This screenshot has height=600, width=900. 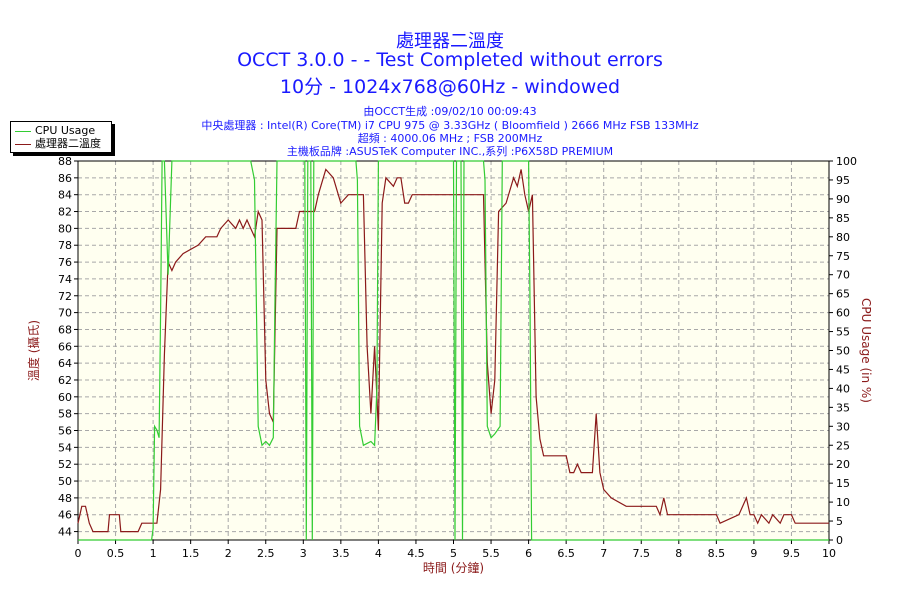 What do you see at coordinates (829, 553) in the screenshot?
I see `x-tick-label: 10` at bounding box center [829, 553].